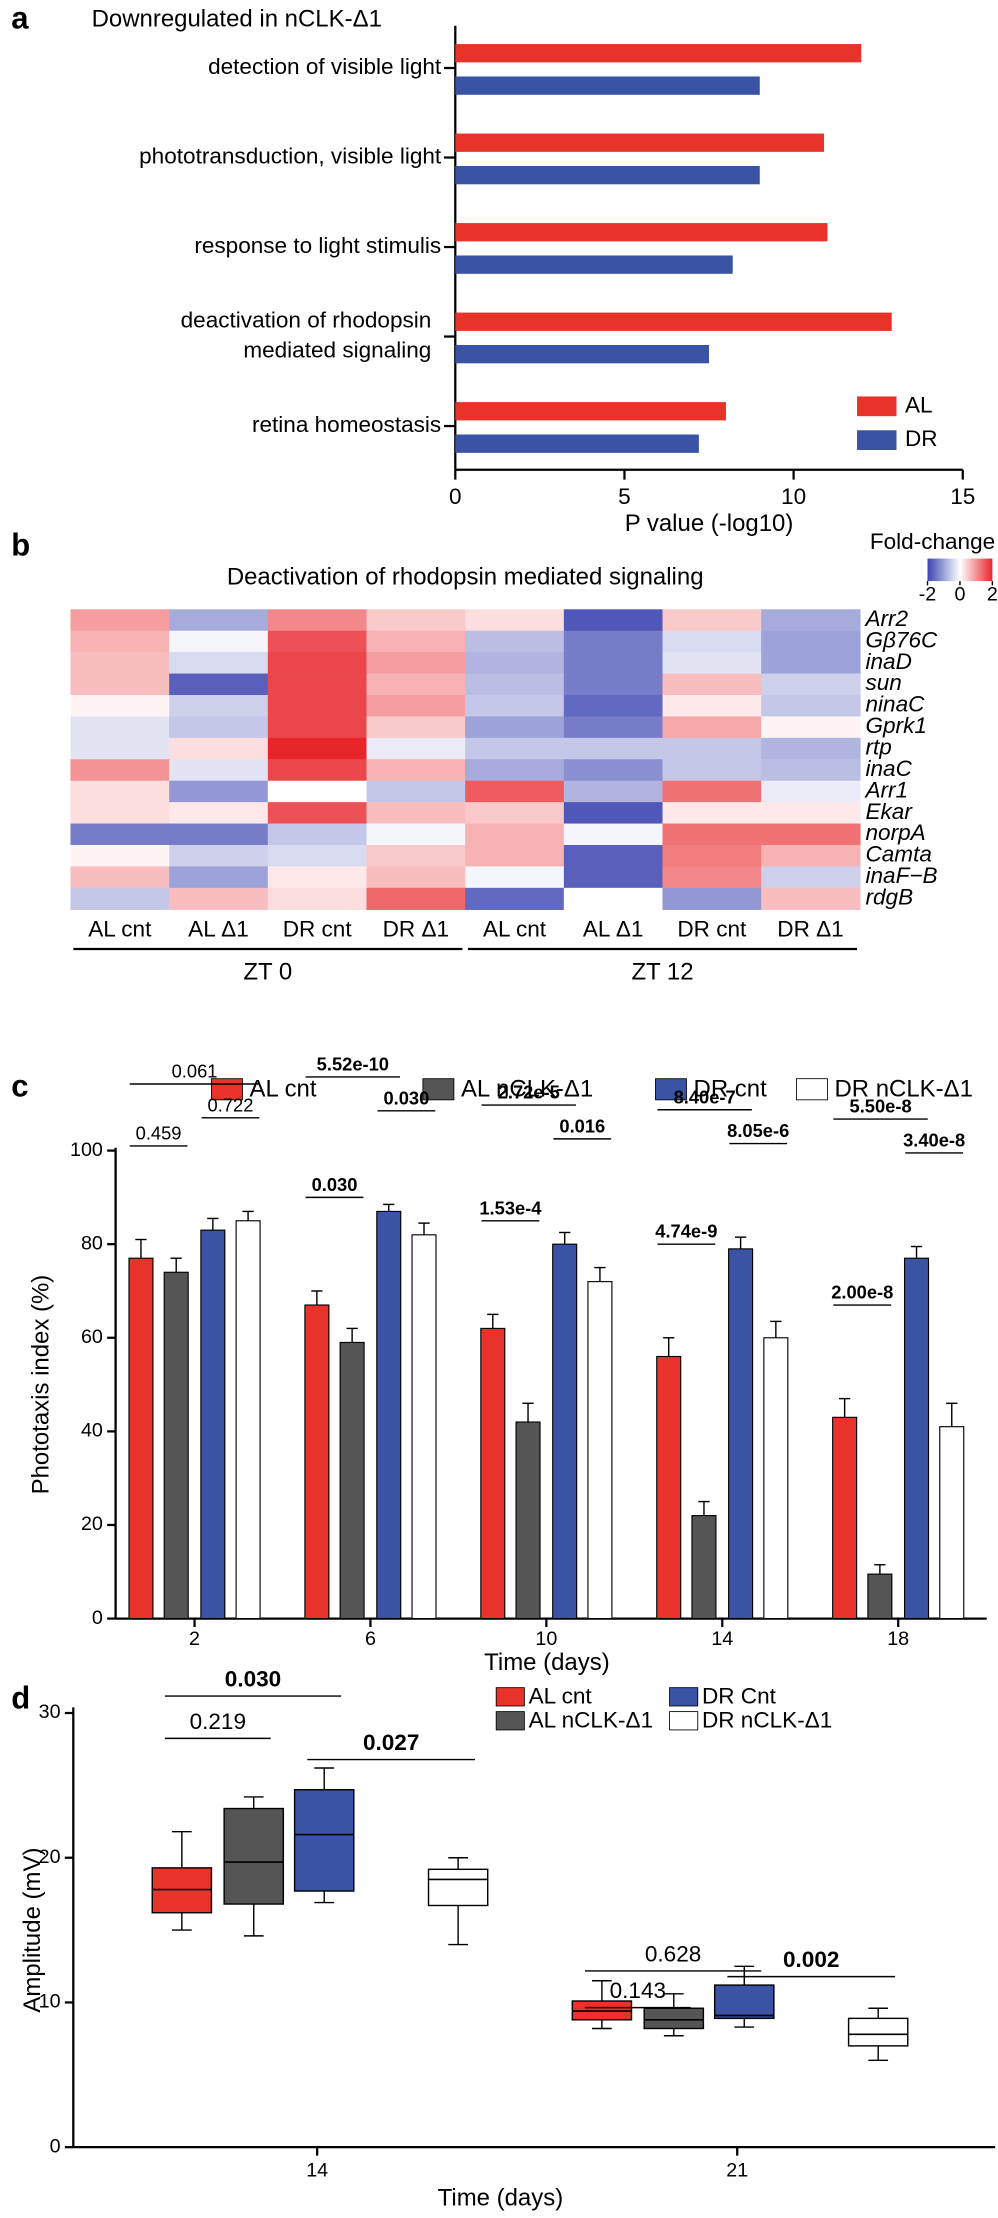  What do you see at coordinates (739, 1695) in the screenshot?
I see `legend-label: DR Cnt` at bounding box center [739, 1695].